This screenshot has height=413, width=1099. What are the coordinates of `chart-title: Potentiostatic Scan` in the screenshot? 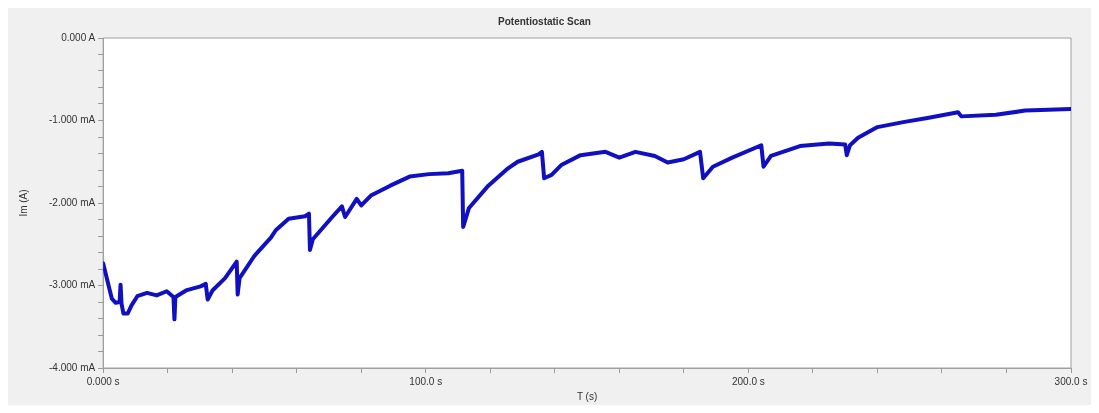 It's located at (544, 21).